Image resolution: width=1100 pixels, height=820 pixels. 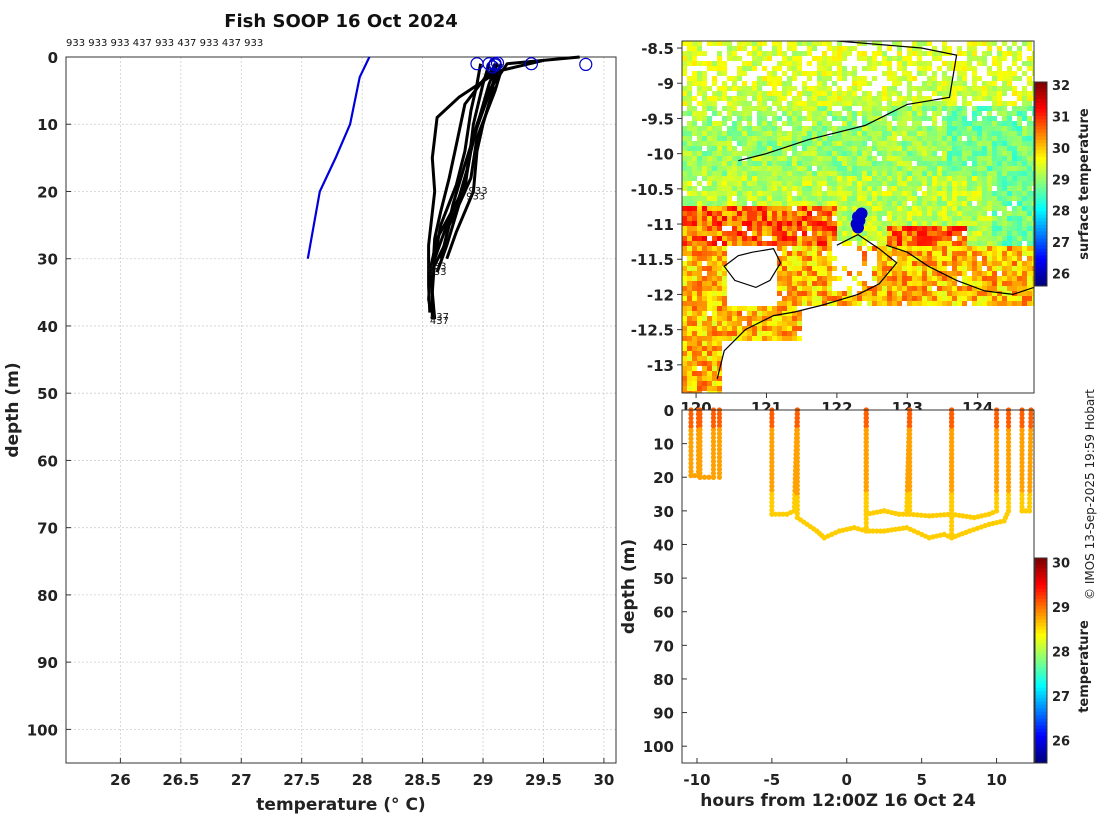 What do you see at coordinates (1090, 494) in the screenshot?
I see `credit-text: © IMOS 13-Sep-2025 19:59 Hobart` at bounding box center [1090, 494].